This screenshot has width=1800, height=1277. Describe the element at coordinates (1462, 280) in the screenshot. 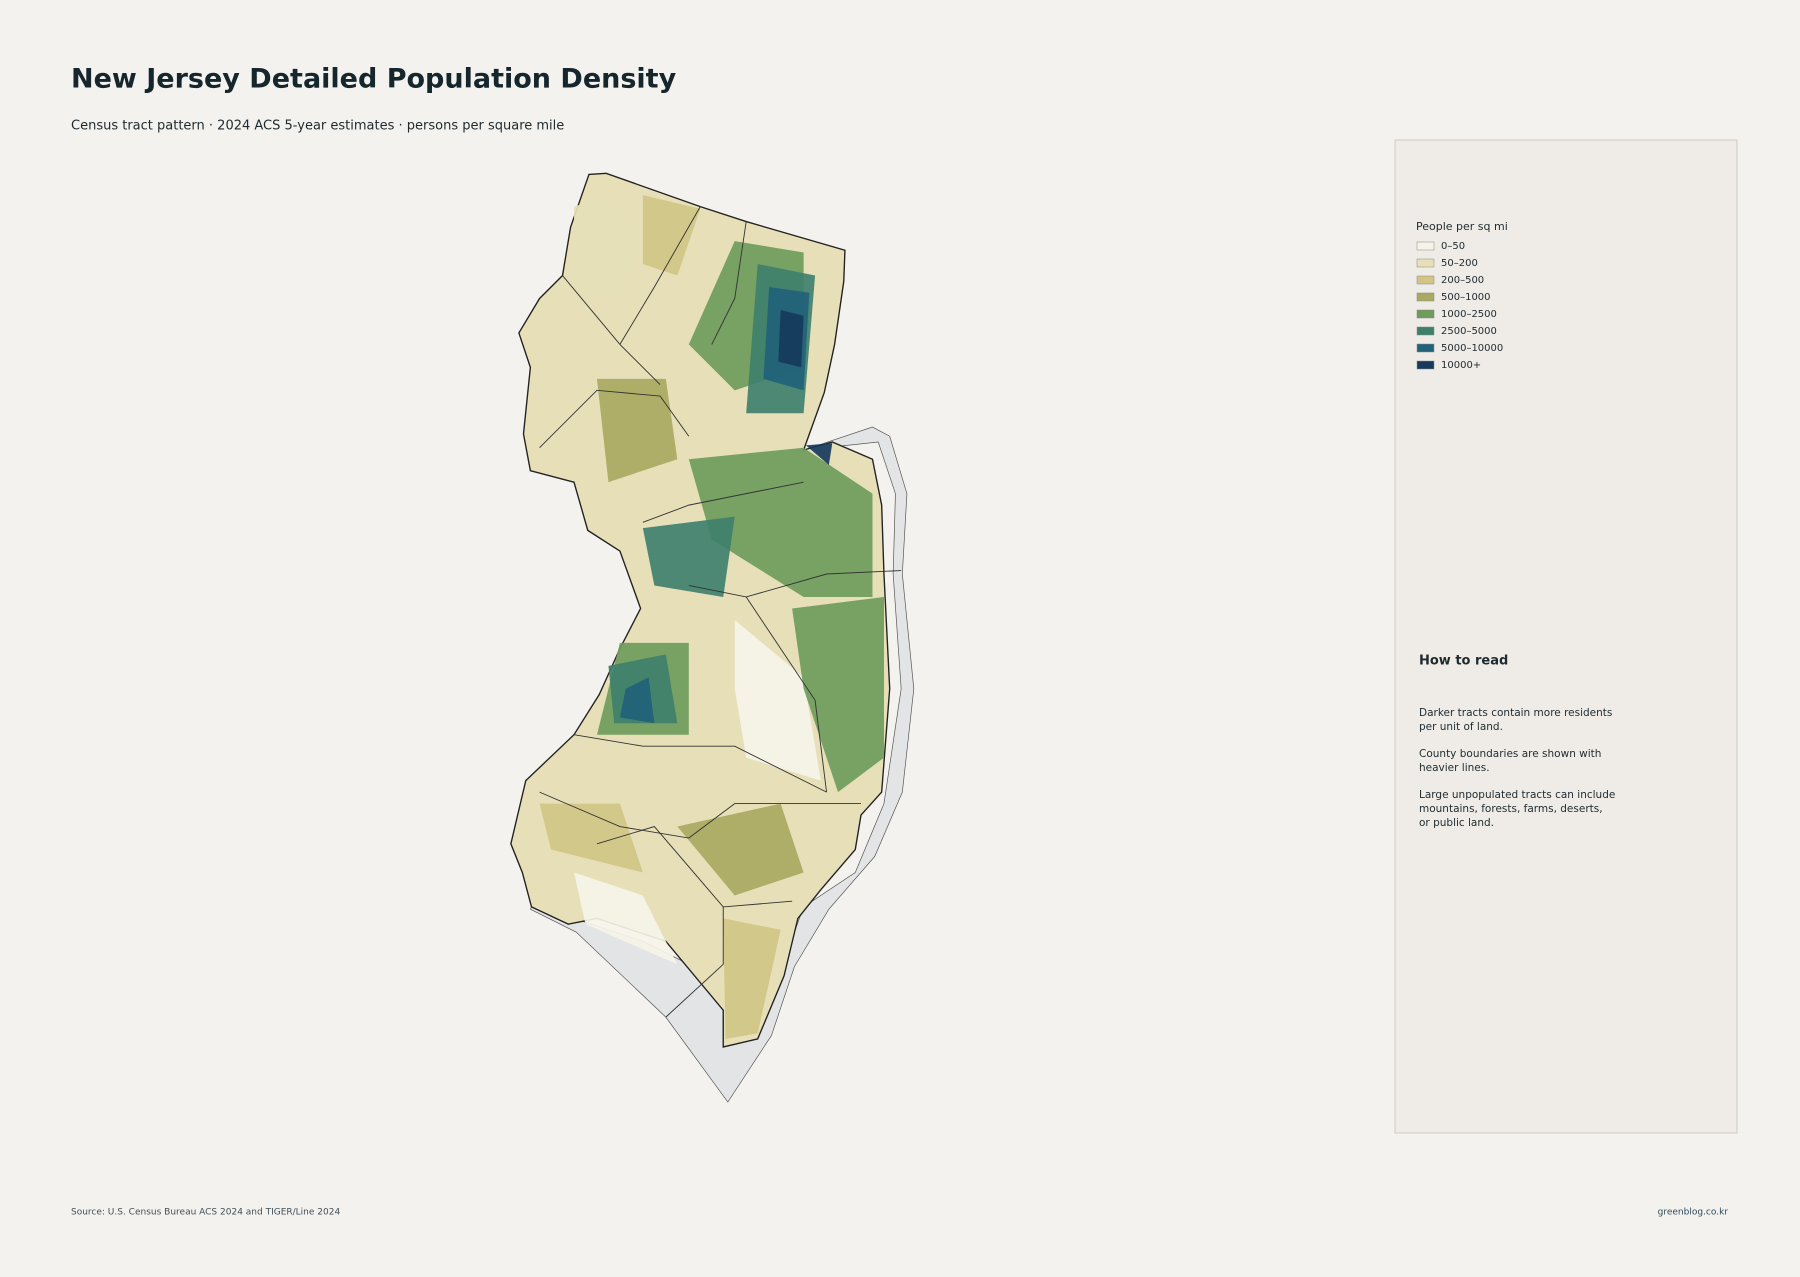

I see `legend-label: 200–500` at that location.